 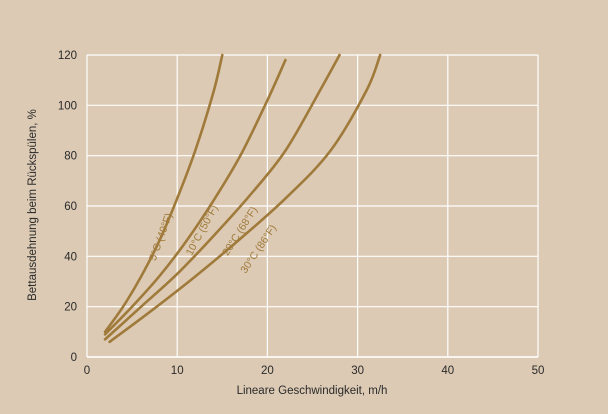 What do you see at coordinates (447, 371) in the screenshot?
I see `x-tick-label: 40` at bounding box center [447, 371].